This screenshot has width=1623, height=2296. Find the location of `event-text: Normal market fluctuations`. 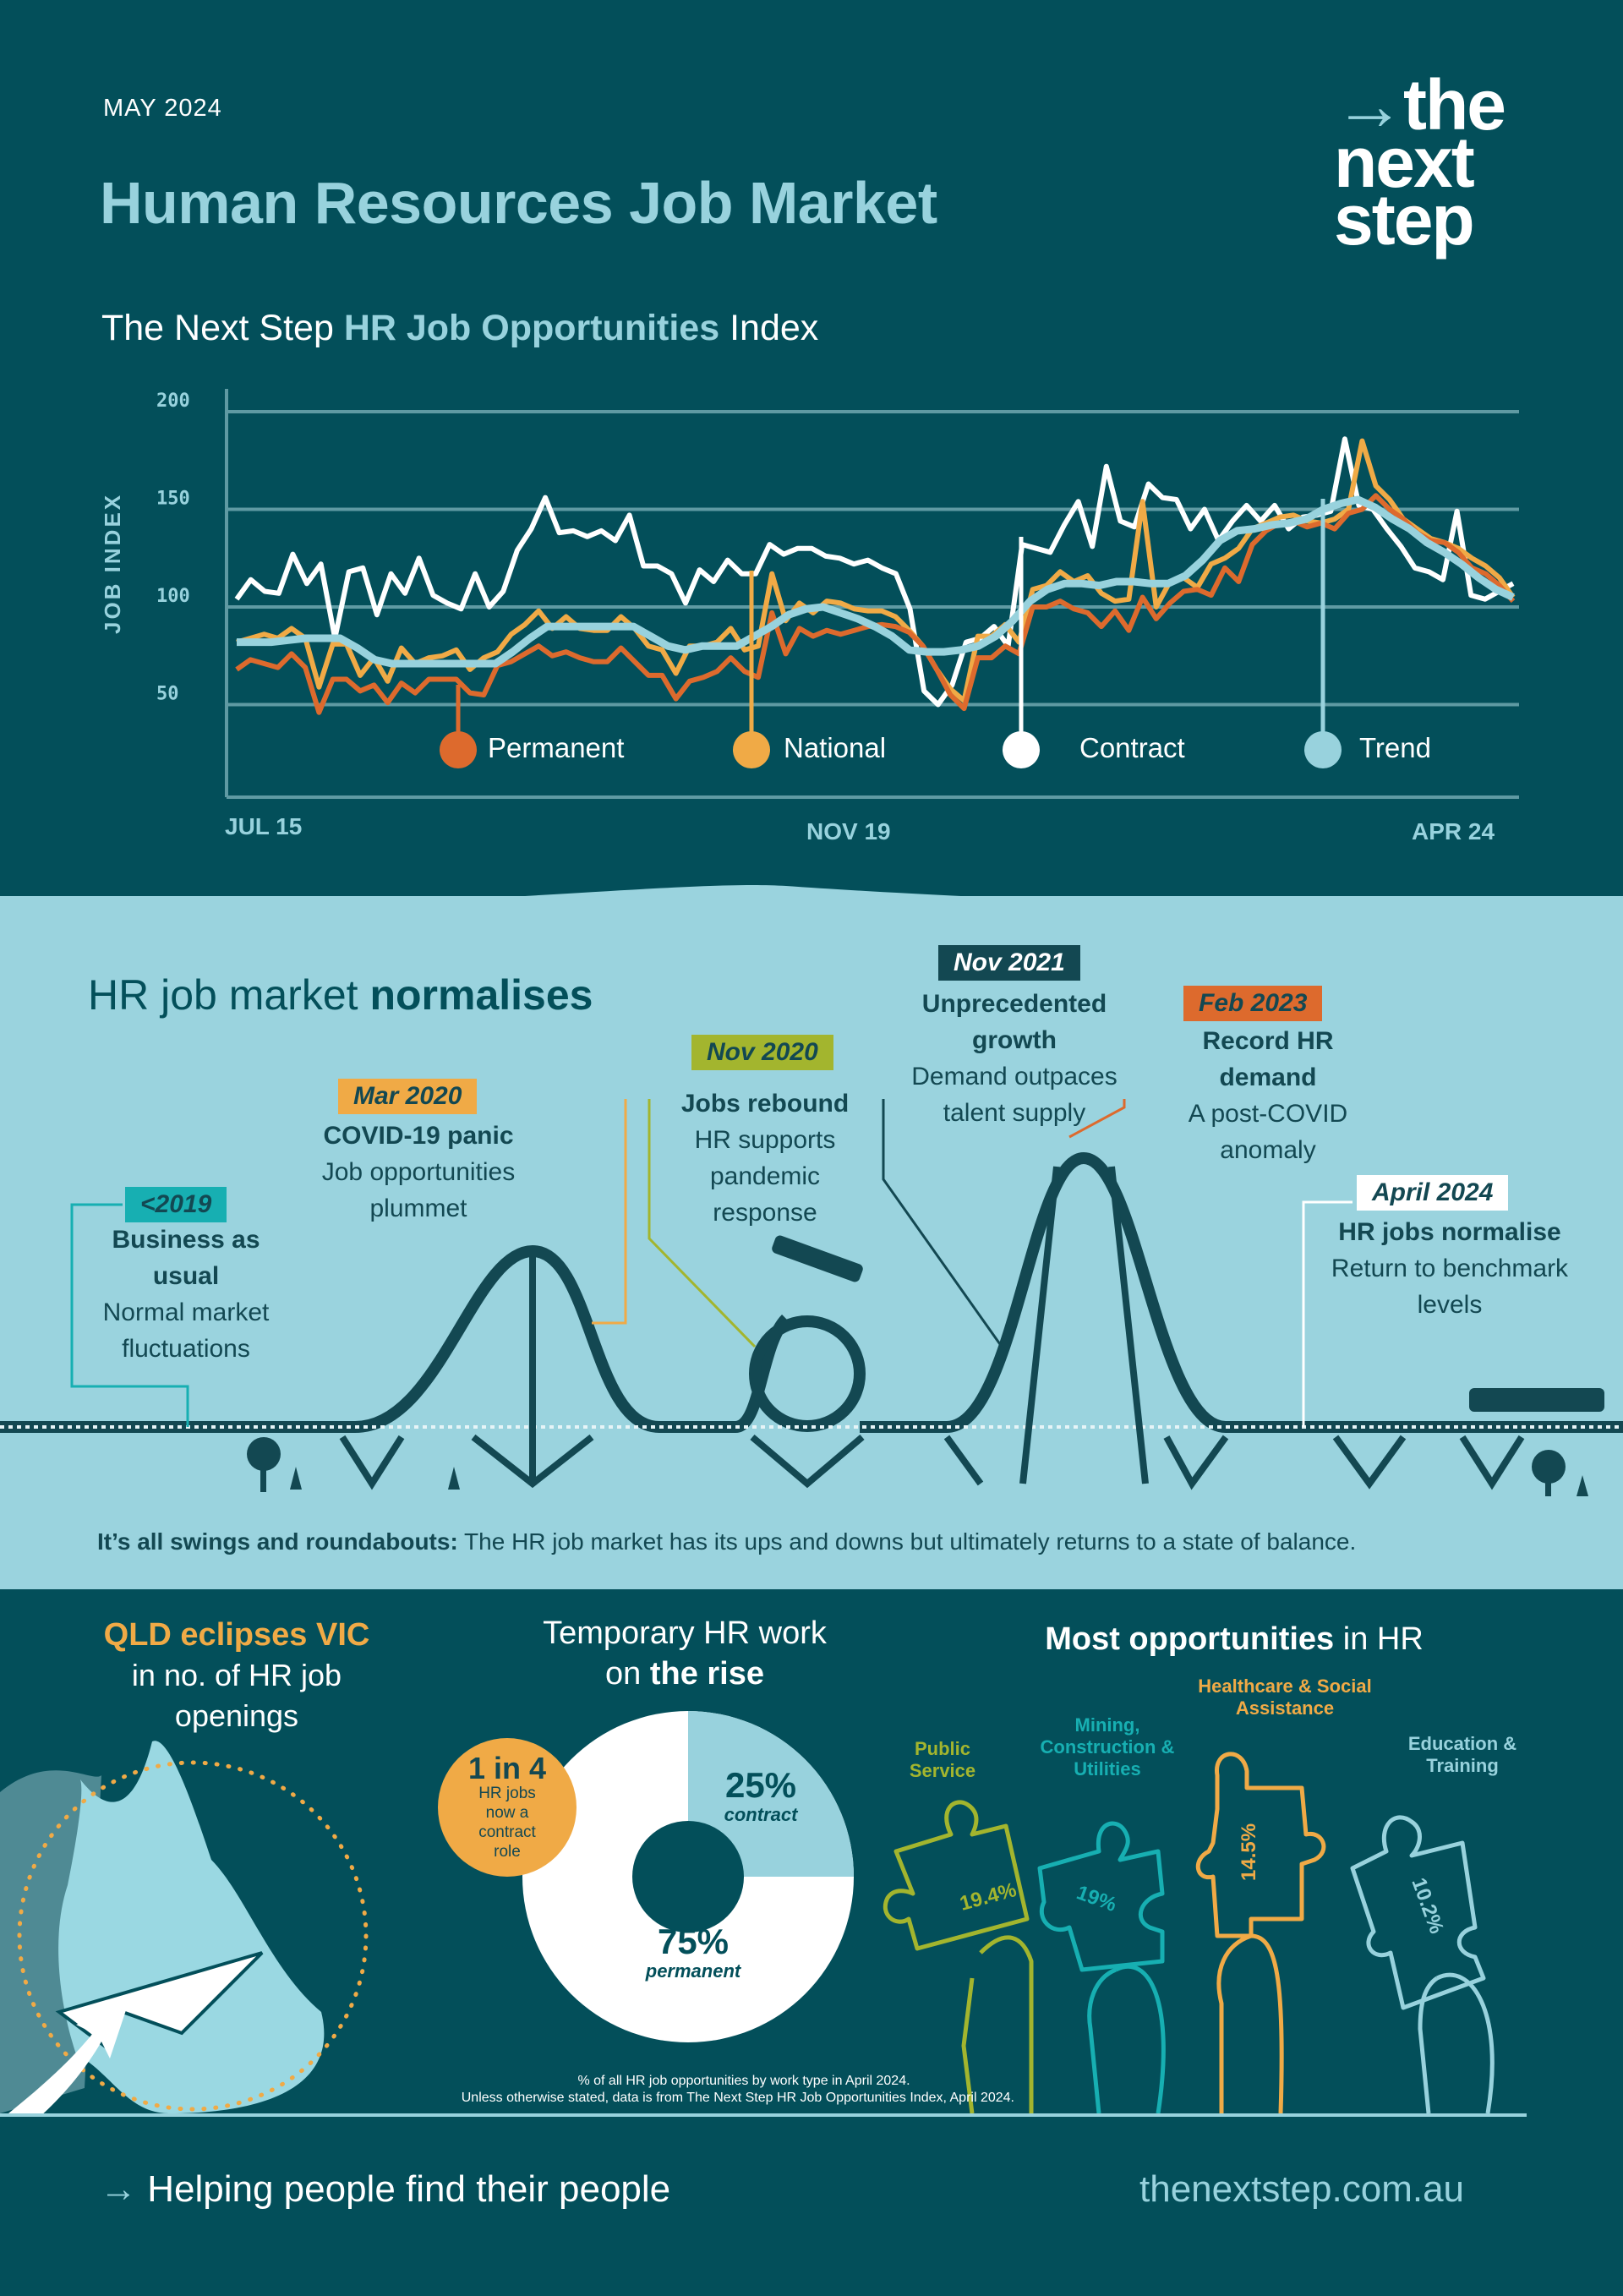

event-text: Normal market fluctuations is located at coordinates (186, 1330).